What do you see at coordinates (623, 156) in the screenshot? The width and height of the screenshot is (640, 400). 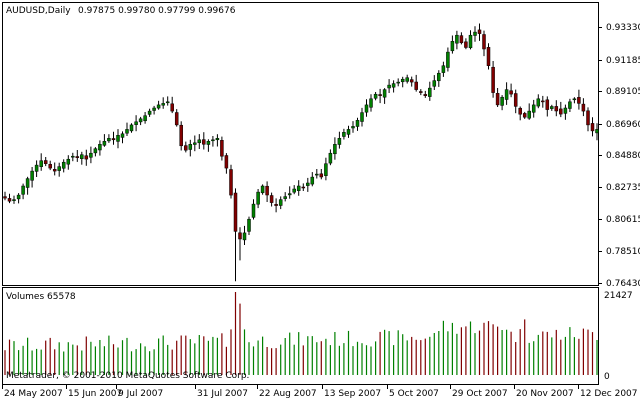 I see `y-tick-label: 0.84880` at bounding box center [623, 156].